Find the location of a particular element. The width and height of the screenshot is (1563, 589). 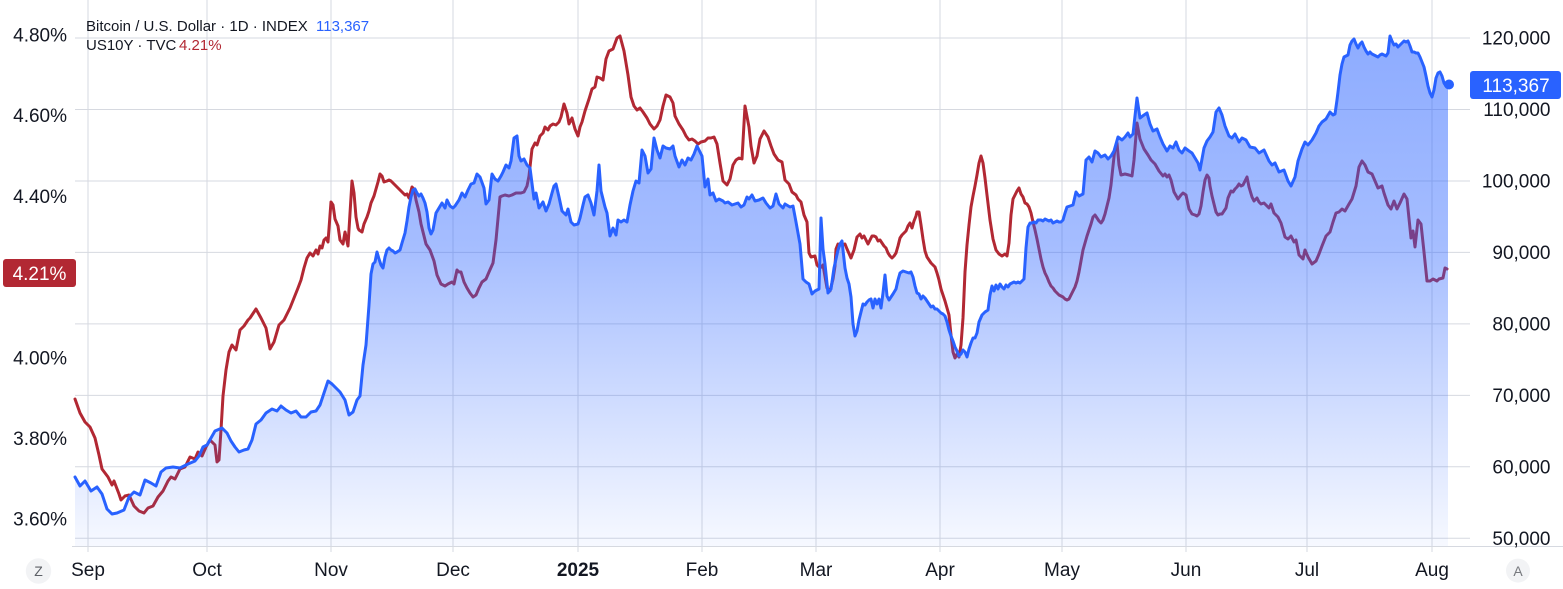

svg-text: Oct is located at coordinates (207, 570).